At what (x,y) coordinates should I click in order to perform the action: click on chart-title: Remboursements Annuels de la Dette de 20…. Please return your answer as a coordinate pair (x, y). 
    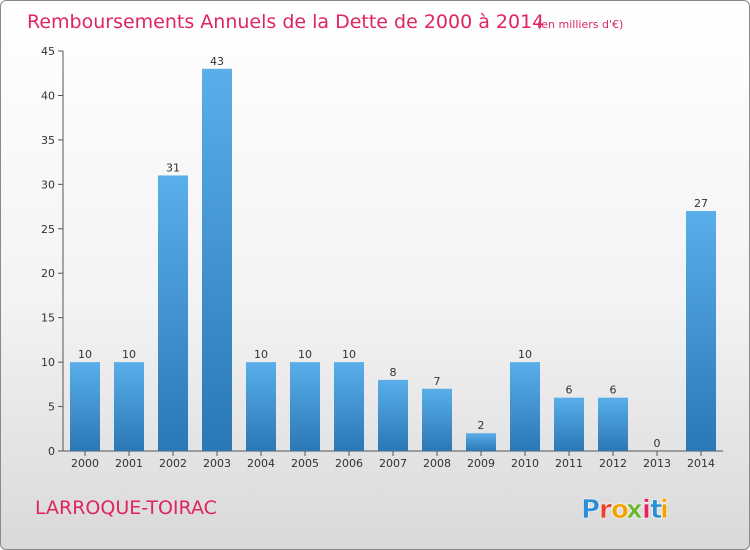
    Looking at the image, I should click on (285, 22).